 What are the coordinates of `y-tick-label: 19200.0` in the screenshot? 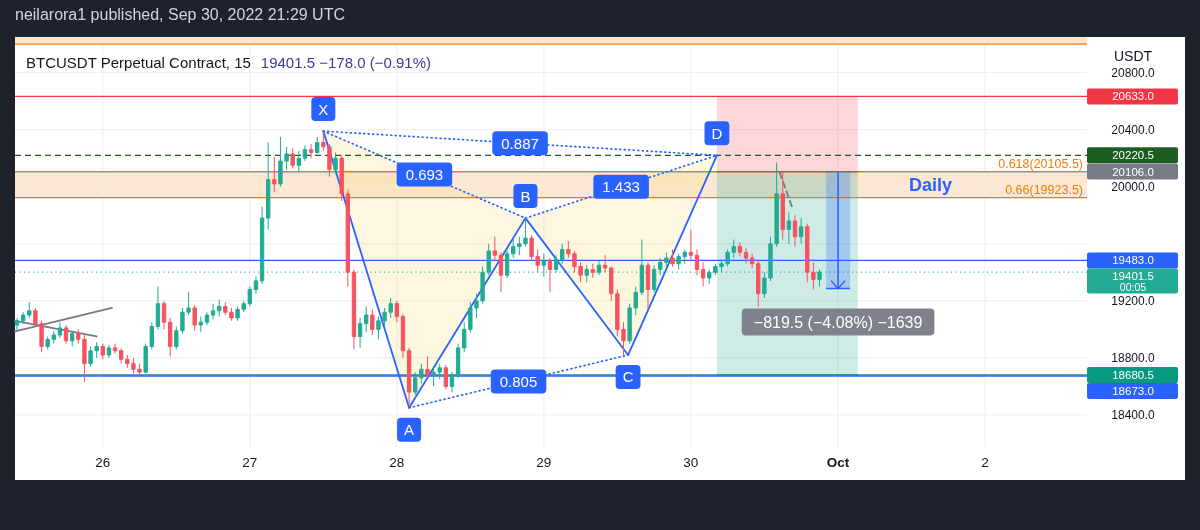 It's located at (1133, 301).